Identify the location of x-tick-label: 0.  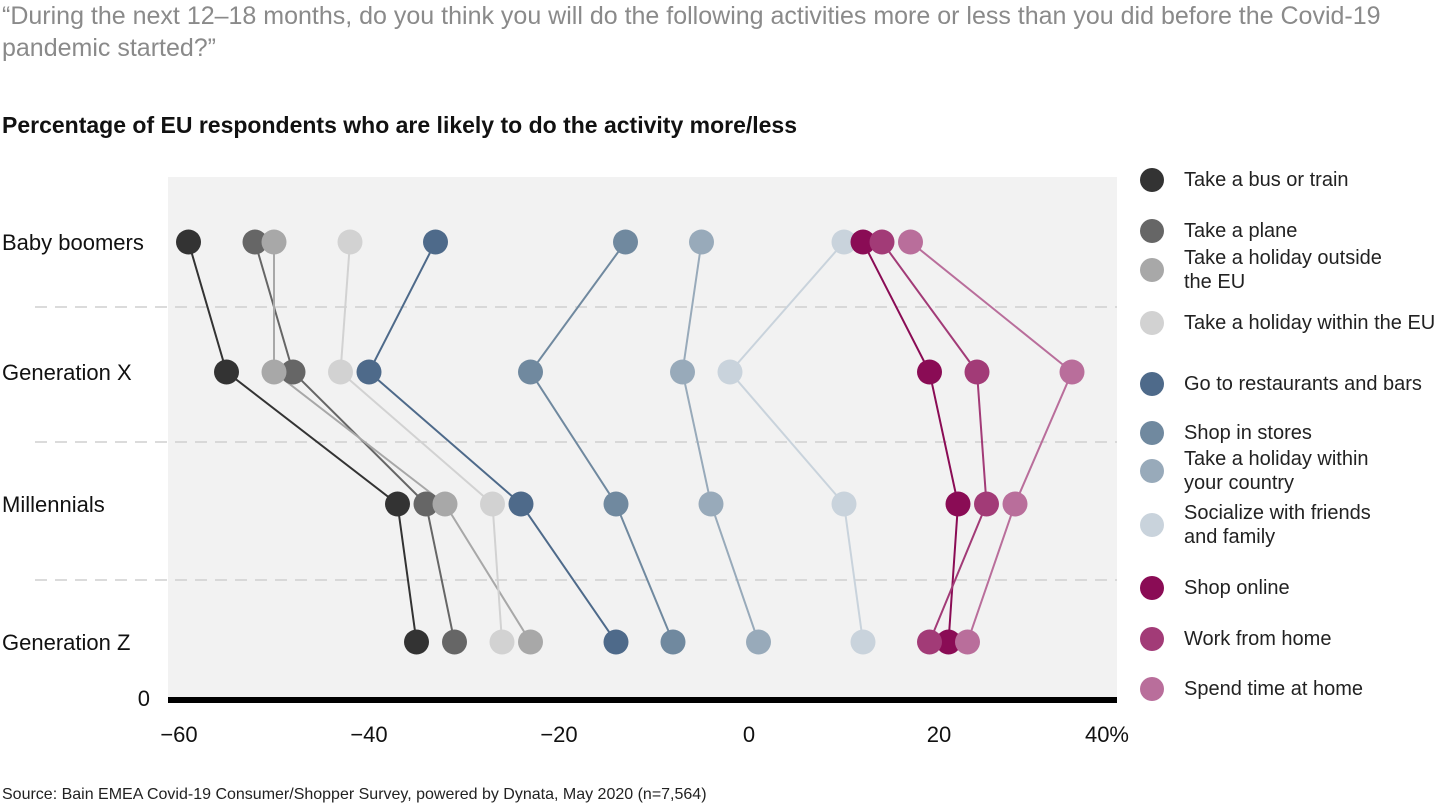
(749, 734).